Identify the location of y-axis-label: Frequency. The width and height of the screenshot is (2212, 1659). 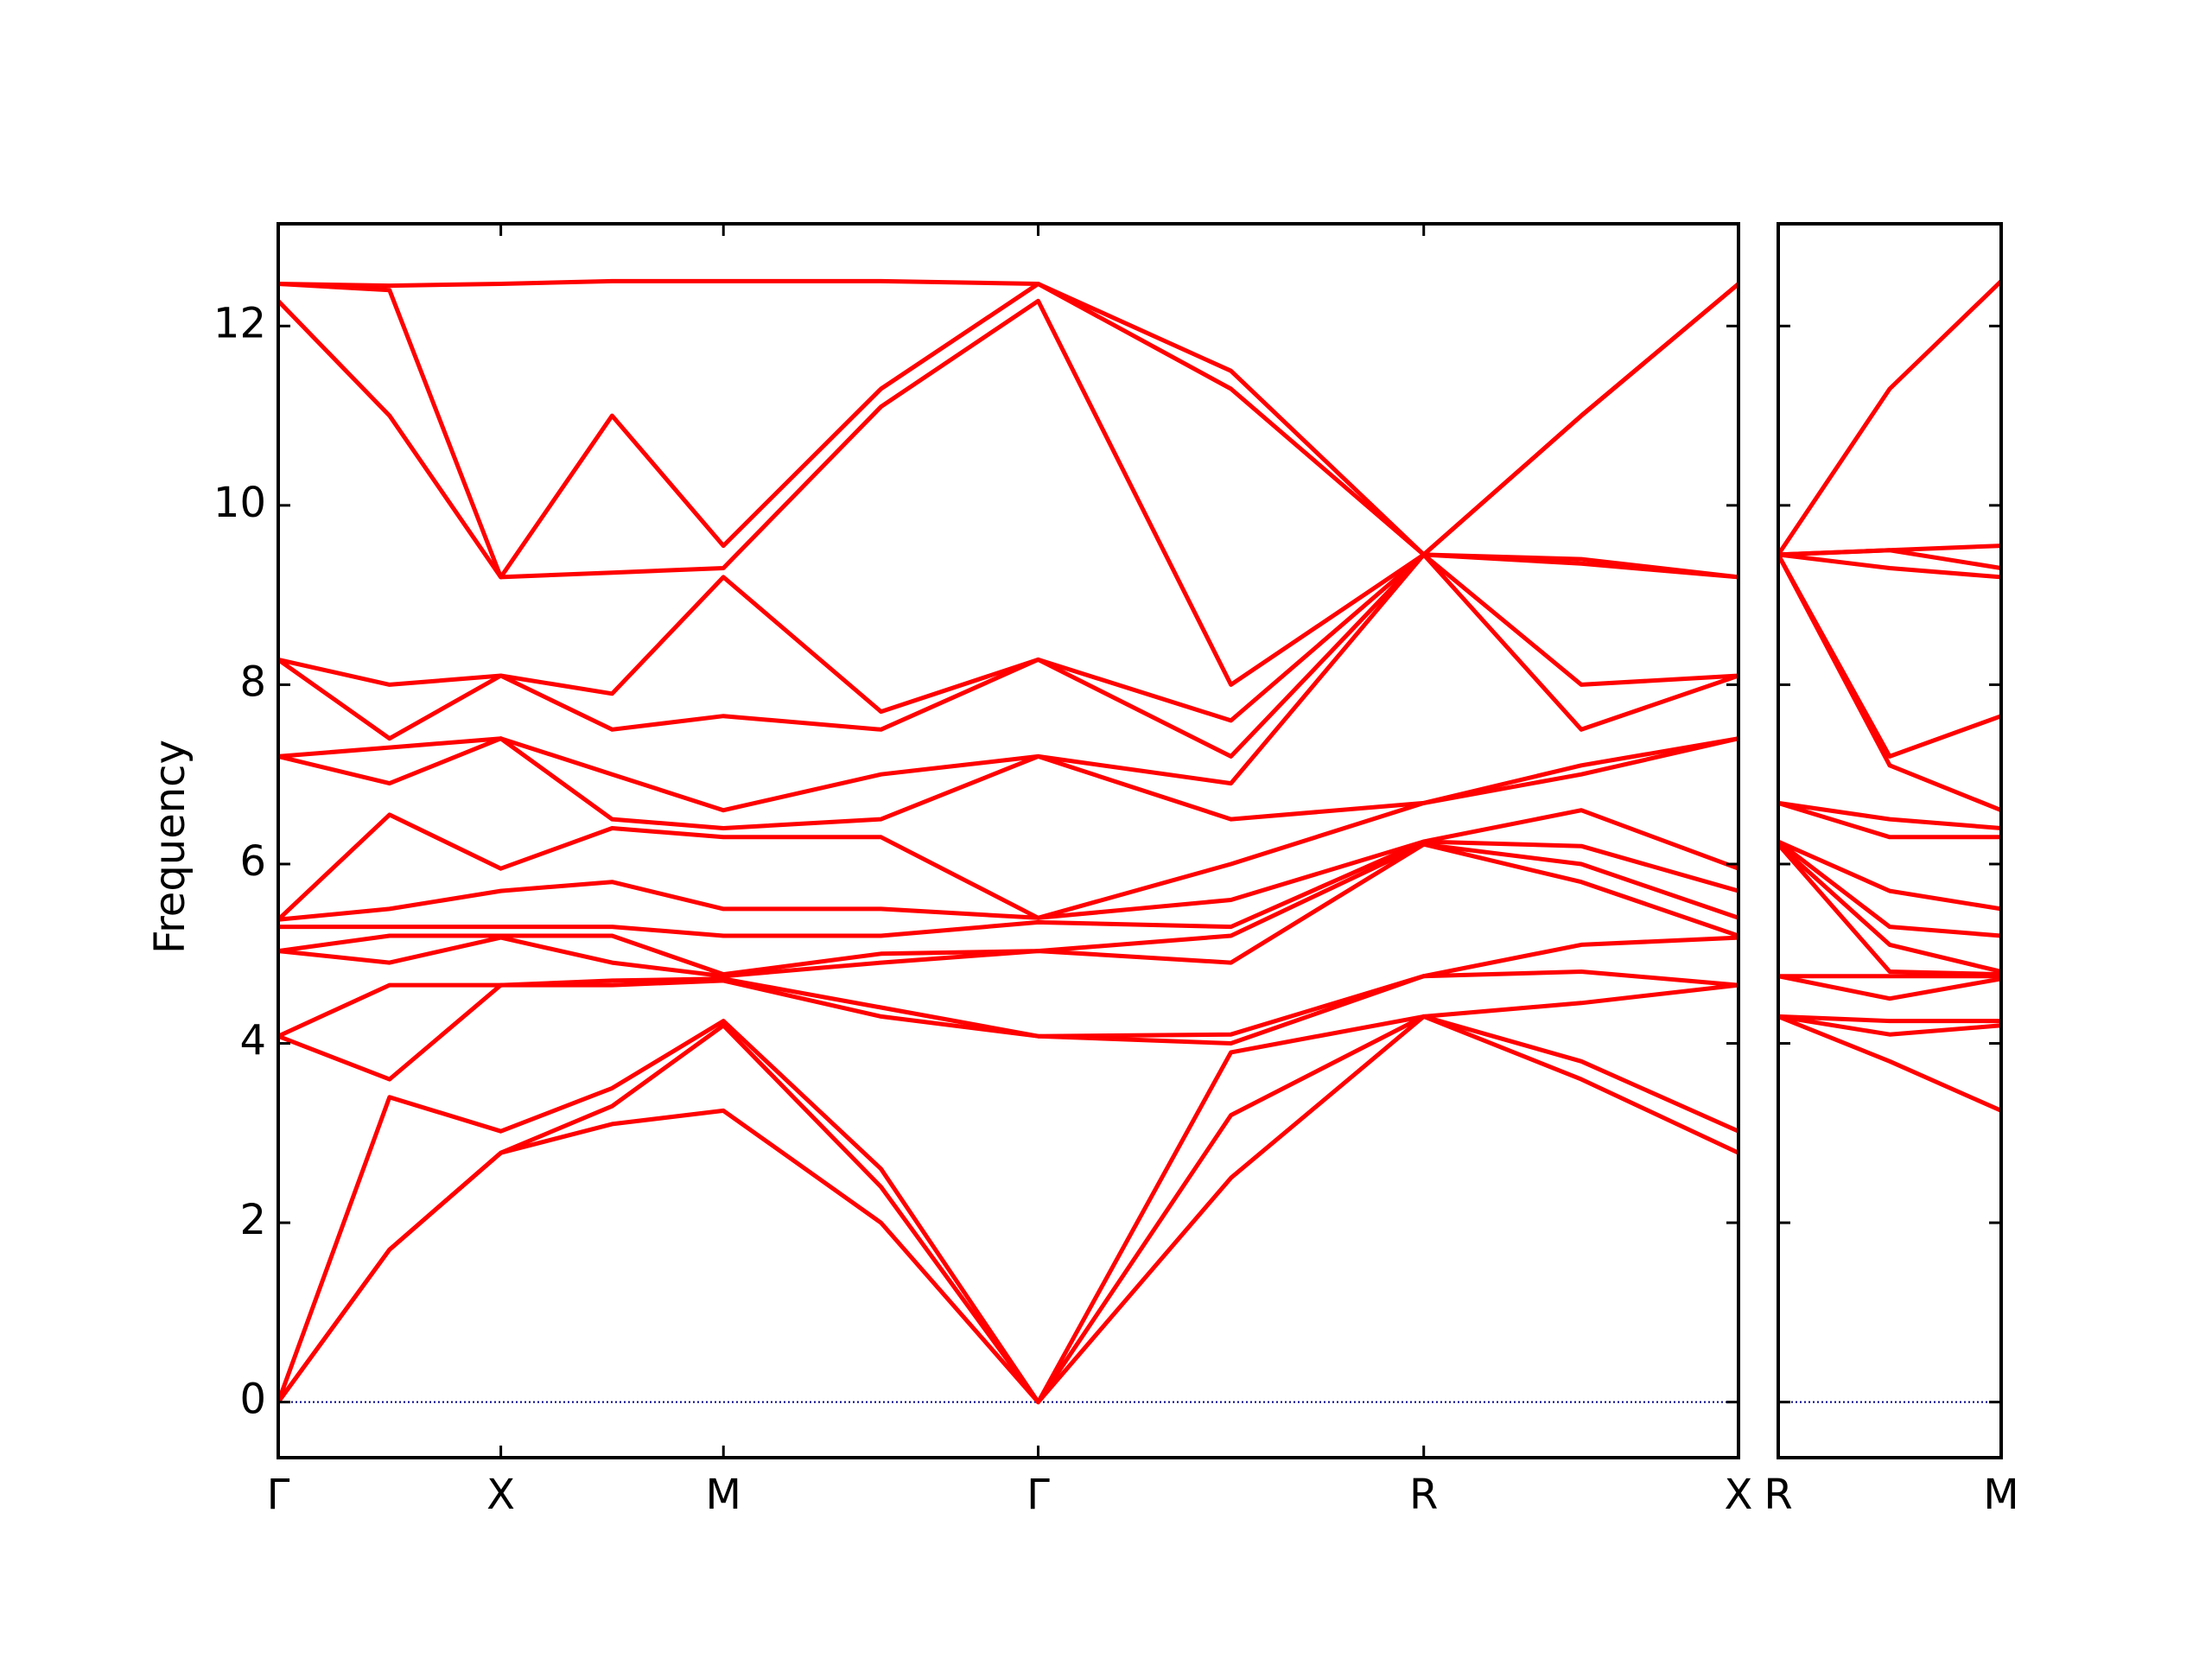
(170, 847).